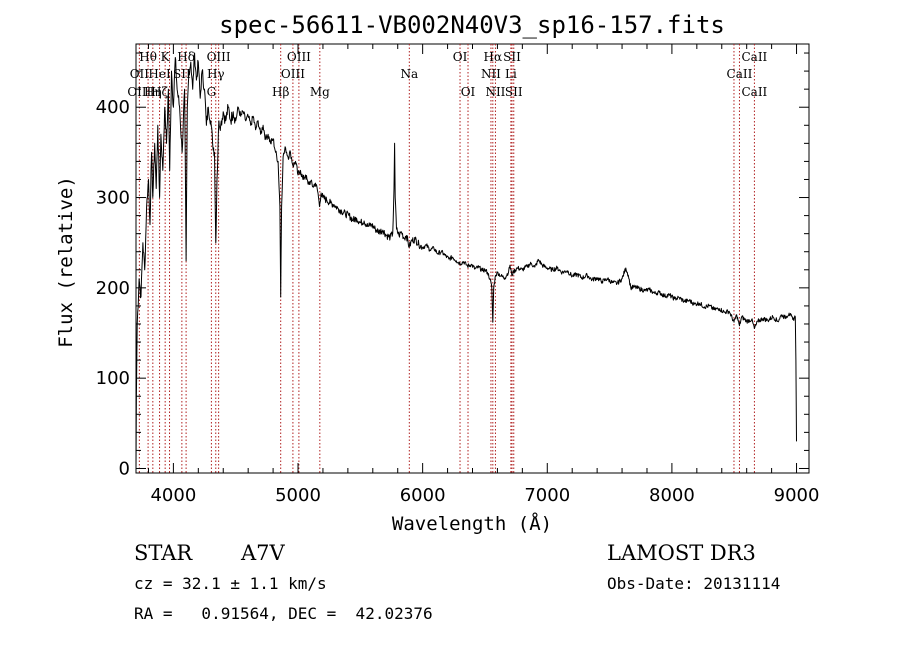 This screenshot has height=649, width=900. What do you see at coordinates (159, 74) in the screenshot?
I see `spectral-line-label: HeI` at bounding box center [159, 74].